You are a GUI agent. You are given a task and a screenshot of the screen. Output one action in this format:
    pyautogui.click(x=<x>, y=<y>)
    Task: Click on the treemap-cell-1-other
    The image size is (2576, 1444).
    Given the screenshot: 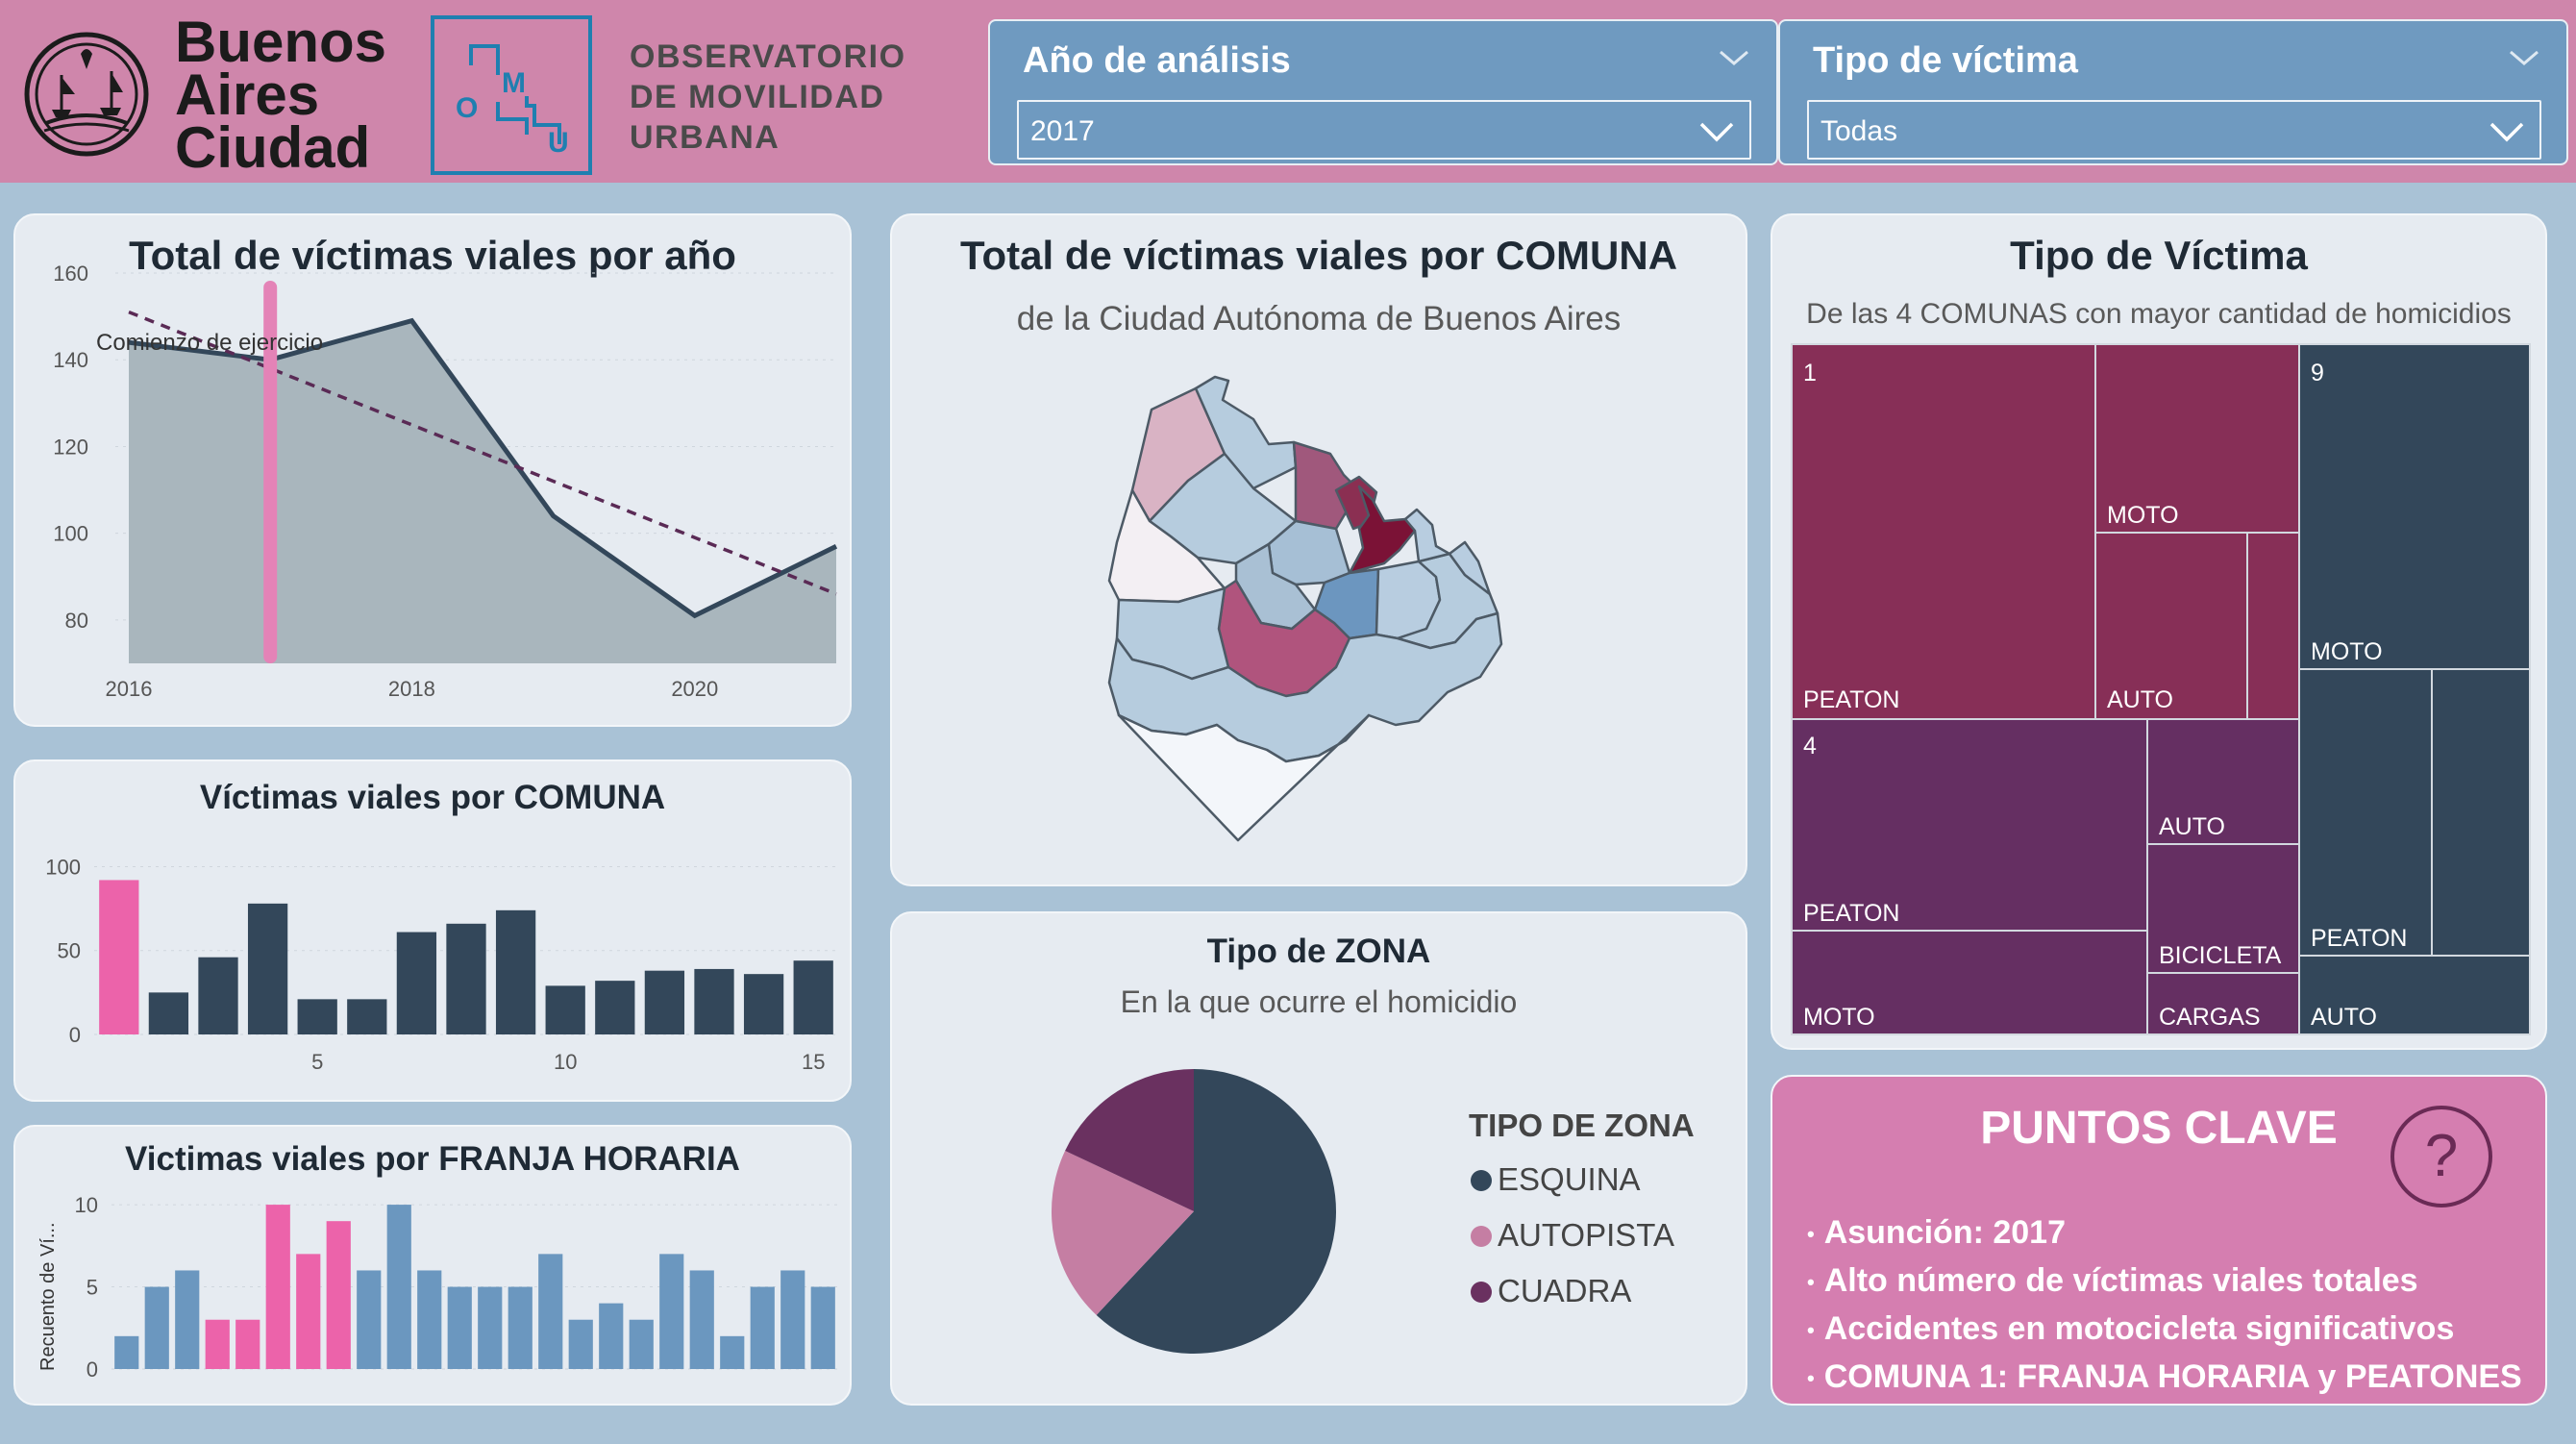 What is the action you would take?
    pyautogui.click(x=2273, y=626)
    